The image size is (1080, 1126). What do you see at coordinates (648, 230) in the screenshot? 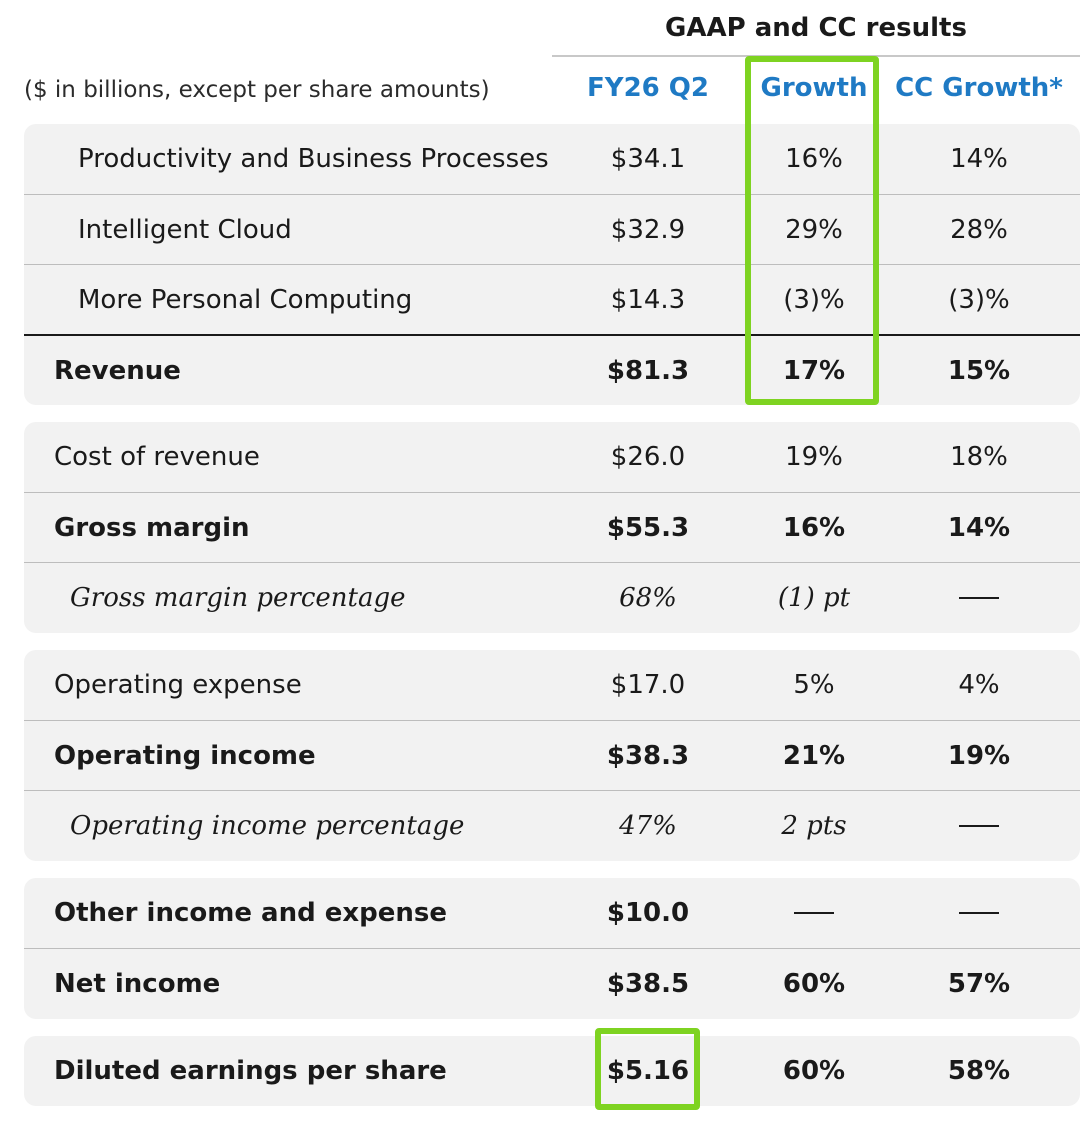
I see `value-cell: $32.9` at bounding box center [648, 230].